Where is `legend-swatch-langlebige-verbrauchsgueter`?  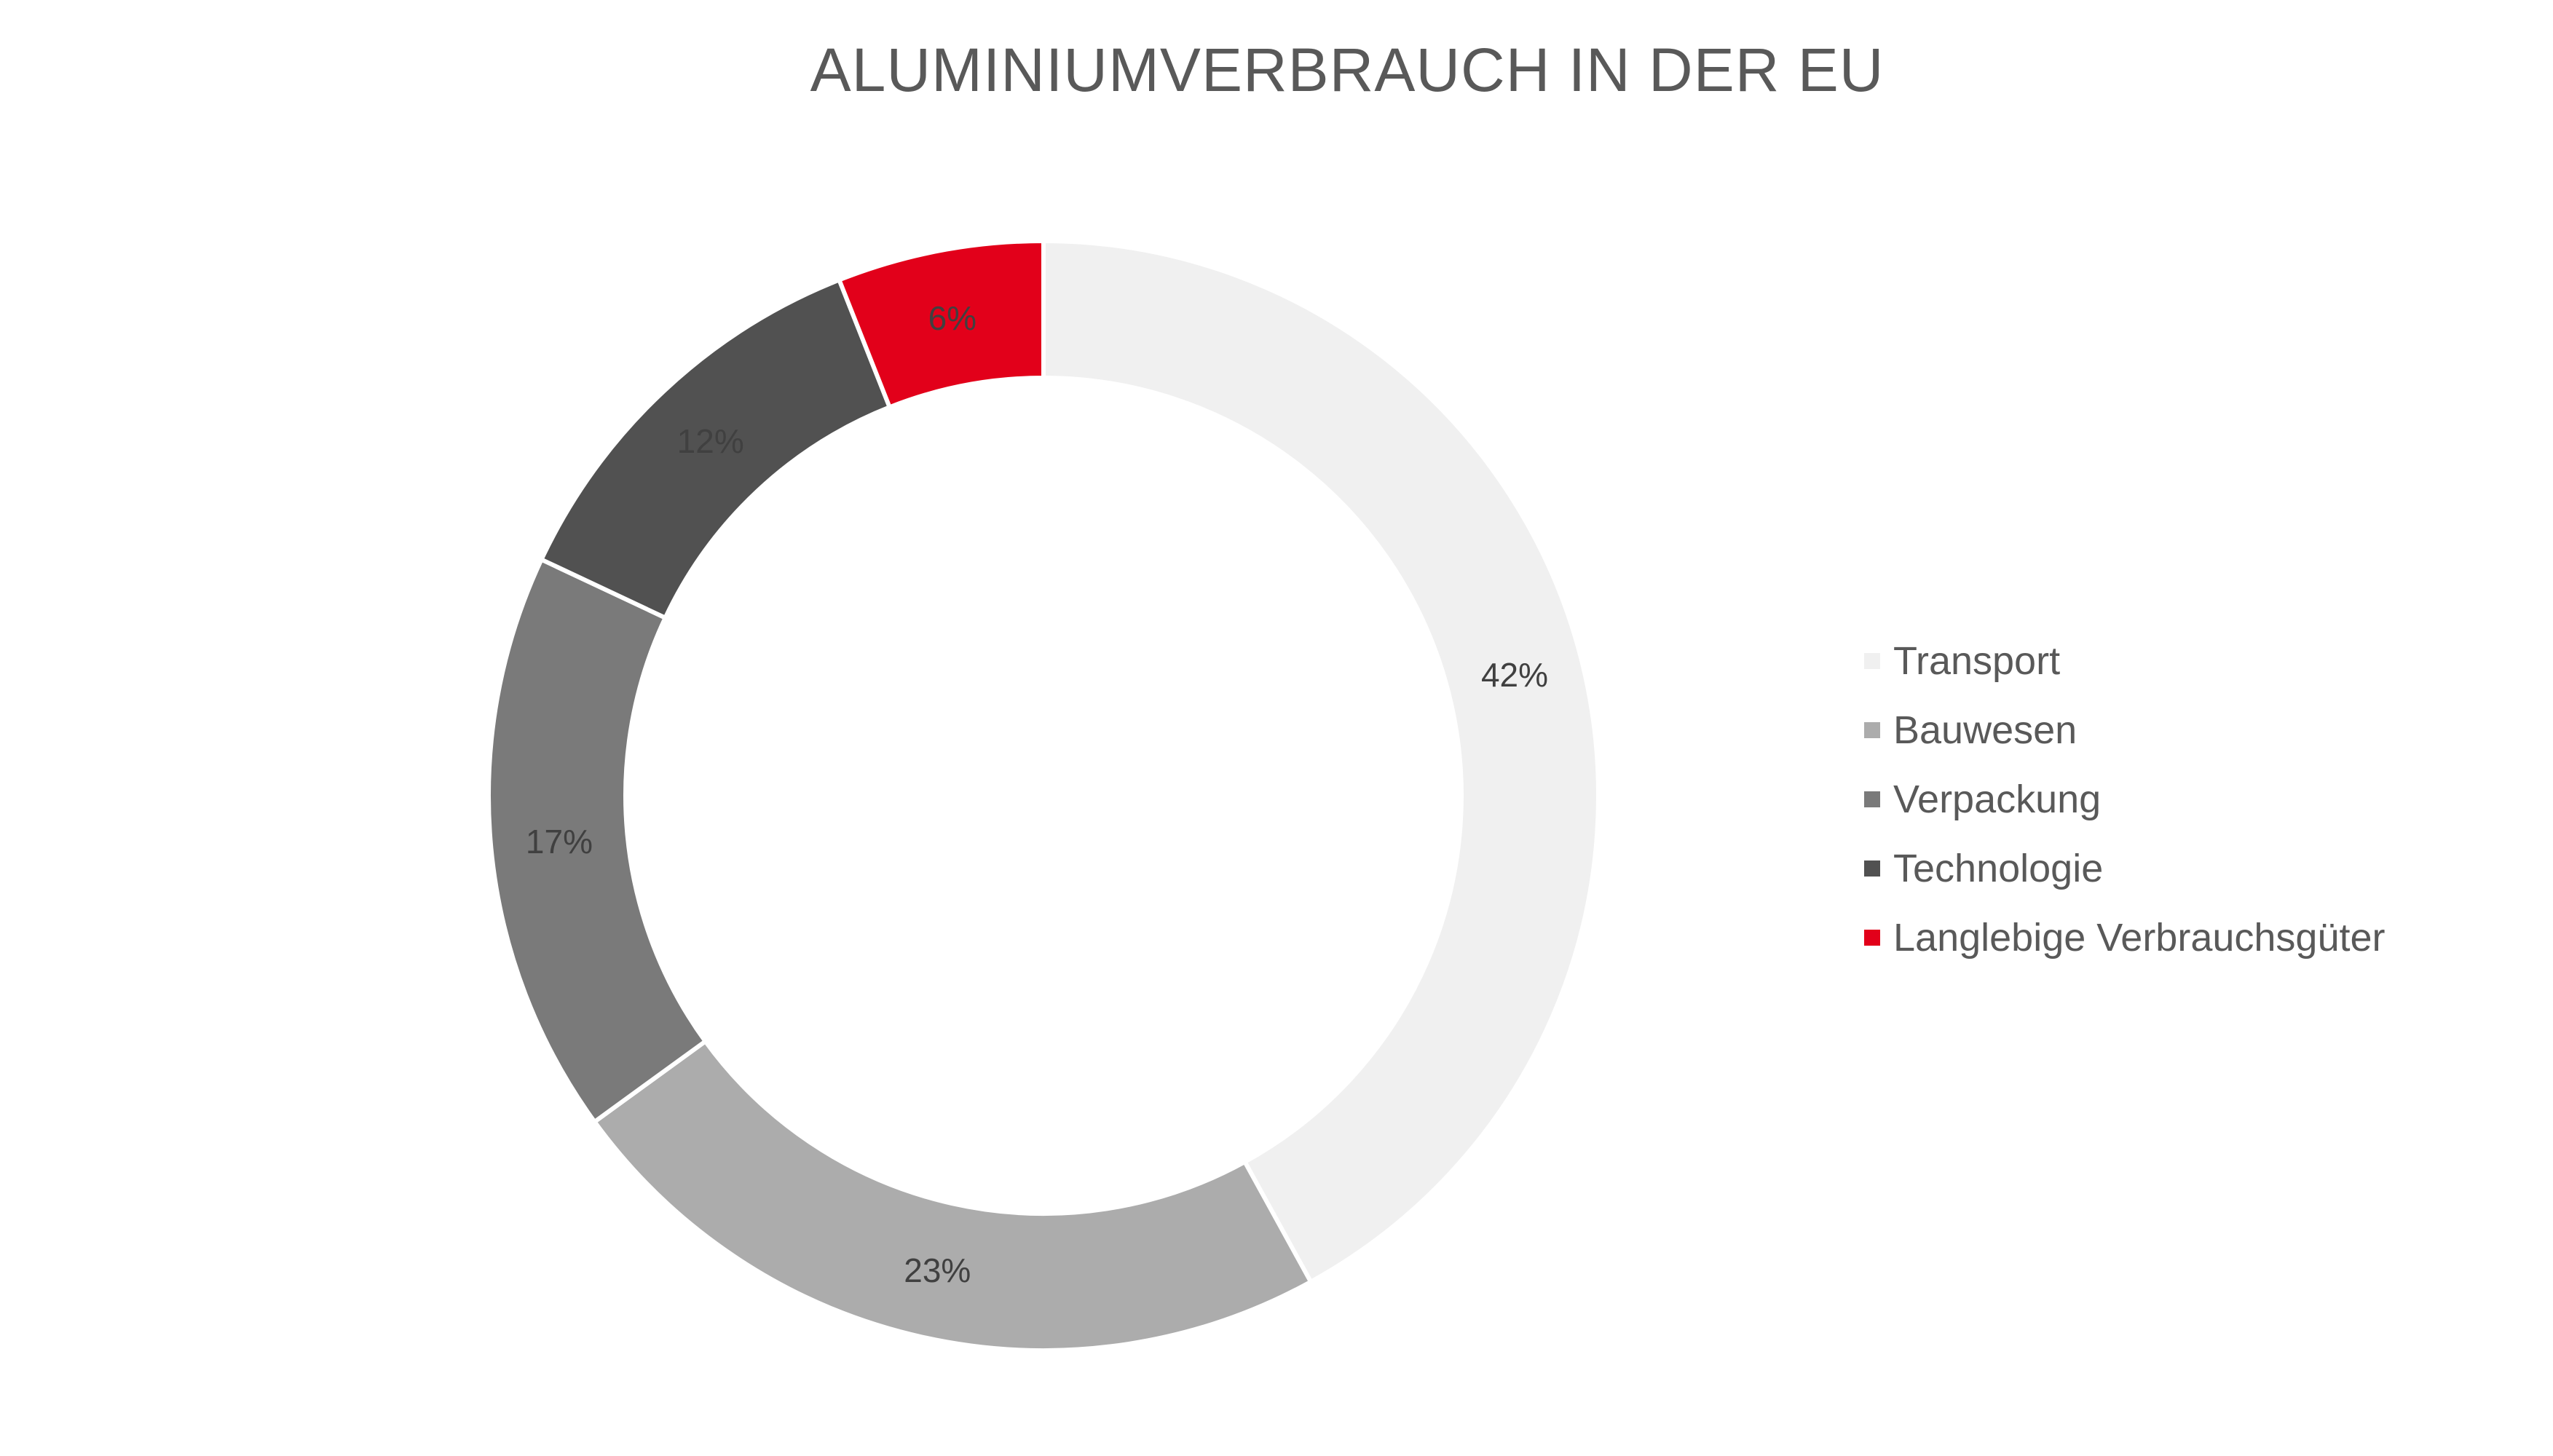
legend-swatch-langlebige-verbrauchsgueter is located at coordinates (1872, 937).